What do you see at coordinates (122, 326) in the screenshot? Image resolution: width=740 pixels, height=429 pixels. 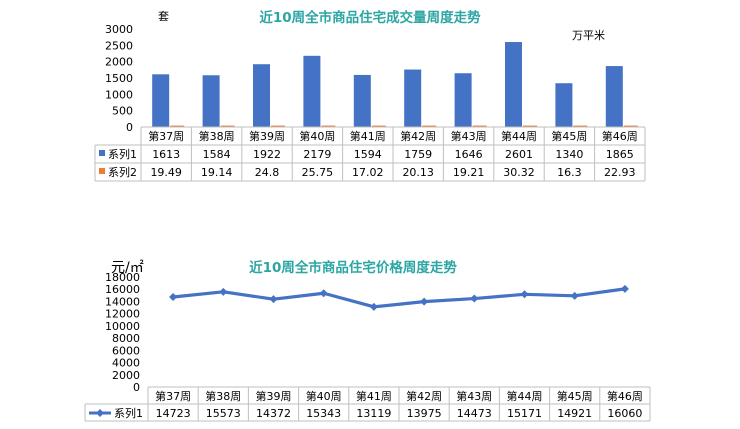 I see `y-tick-label: 10000` at bounding box center [122, 326].